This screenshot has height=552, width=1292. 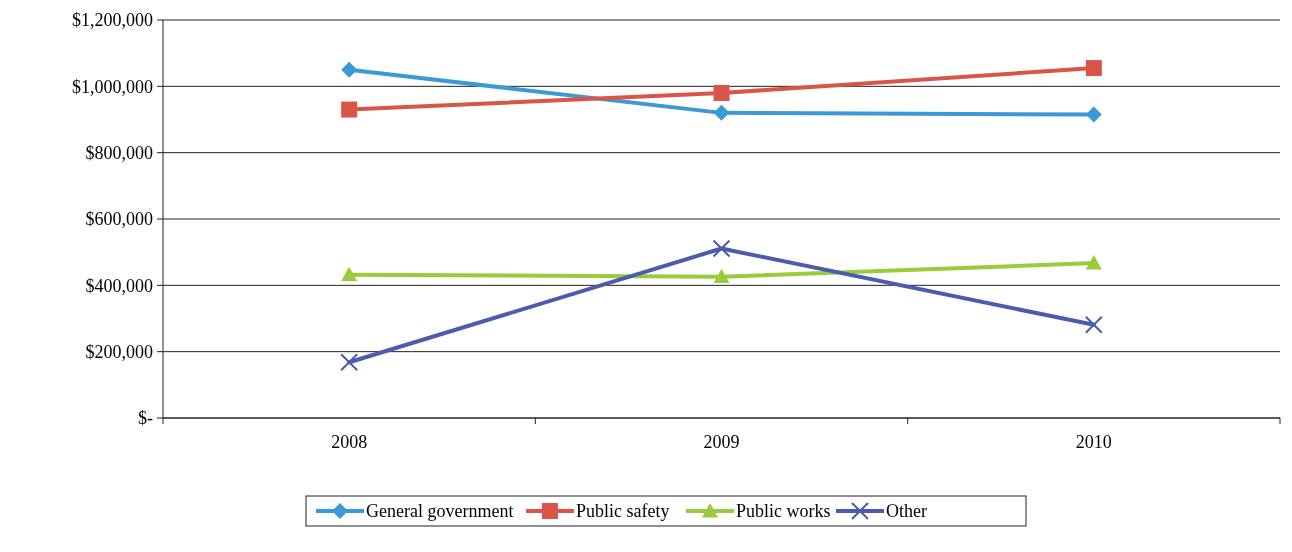 I want to click on y-tick-label: $1,000,000, so click(x=112, y=86).